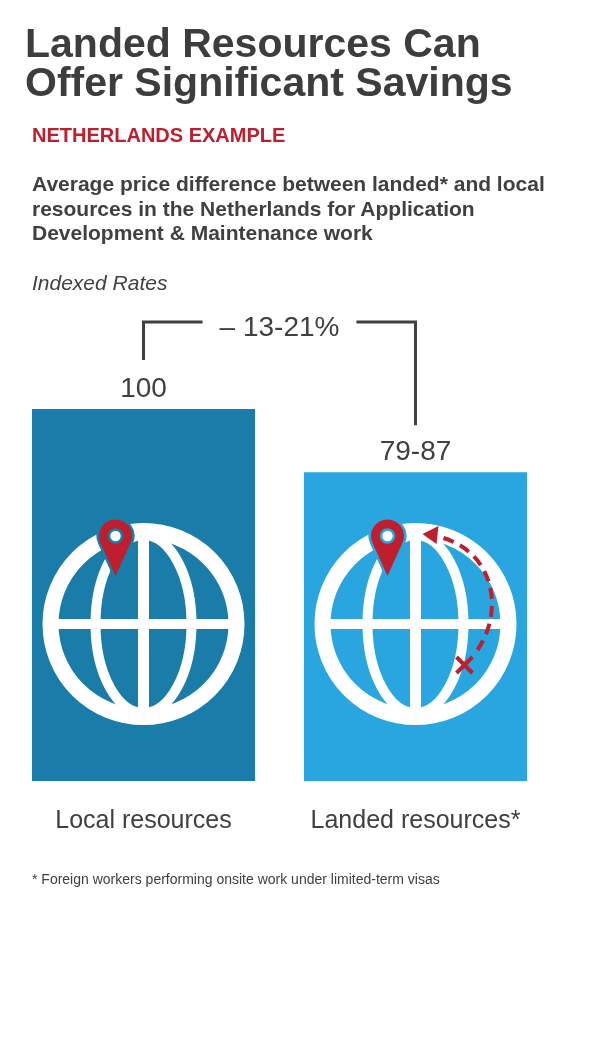 The image size is (604, 1037). Describe the element at coordinates (100, 282) in the screenshot. I see `text: Indexed Rates` at that location.